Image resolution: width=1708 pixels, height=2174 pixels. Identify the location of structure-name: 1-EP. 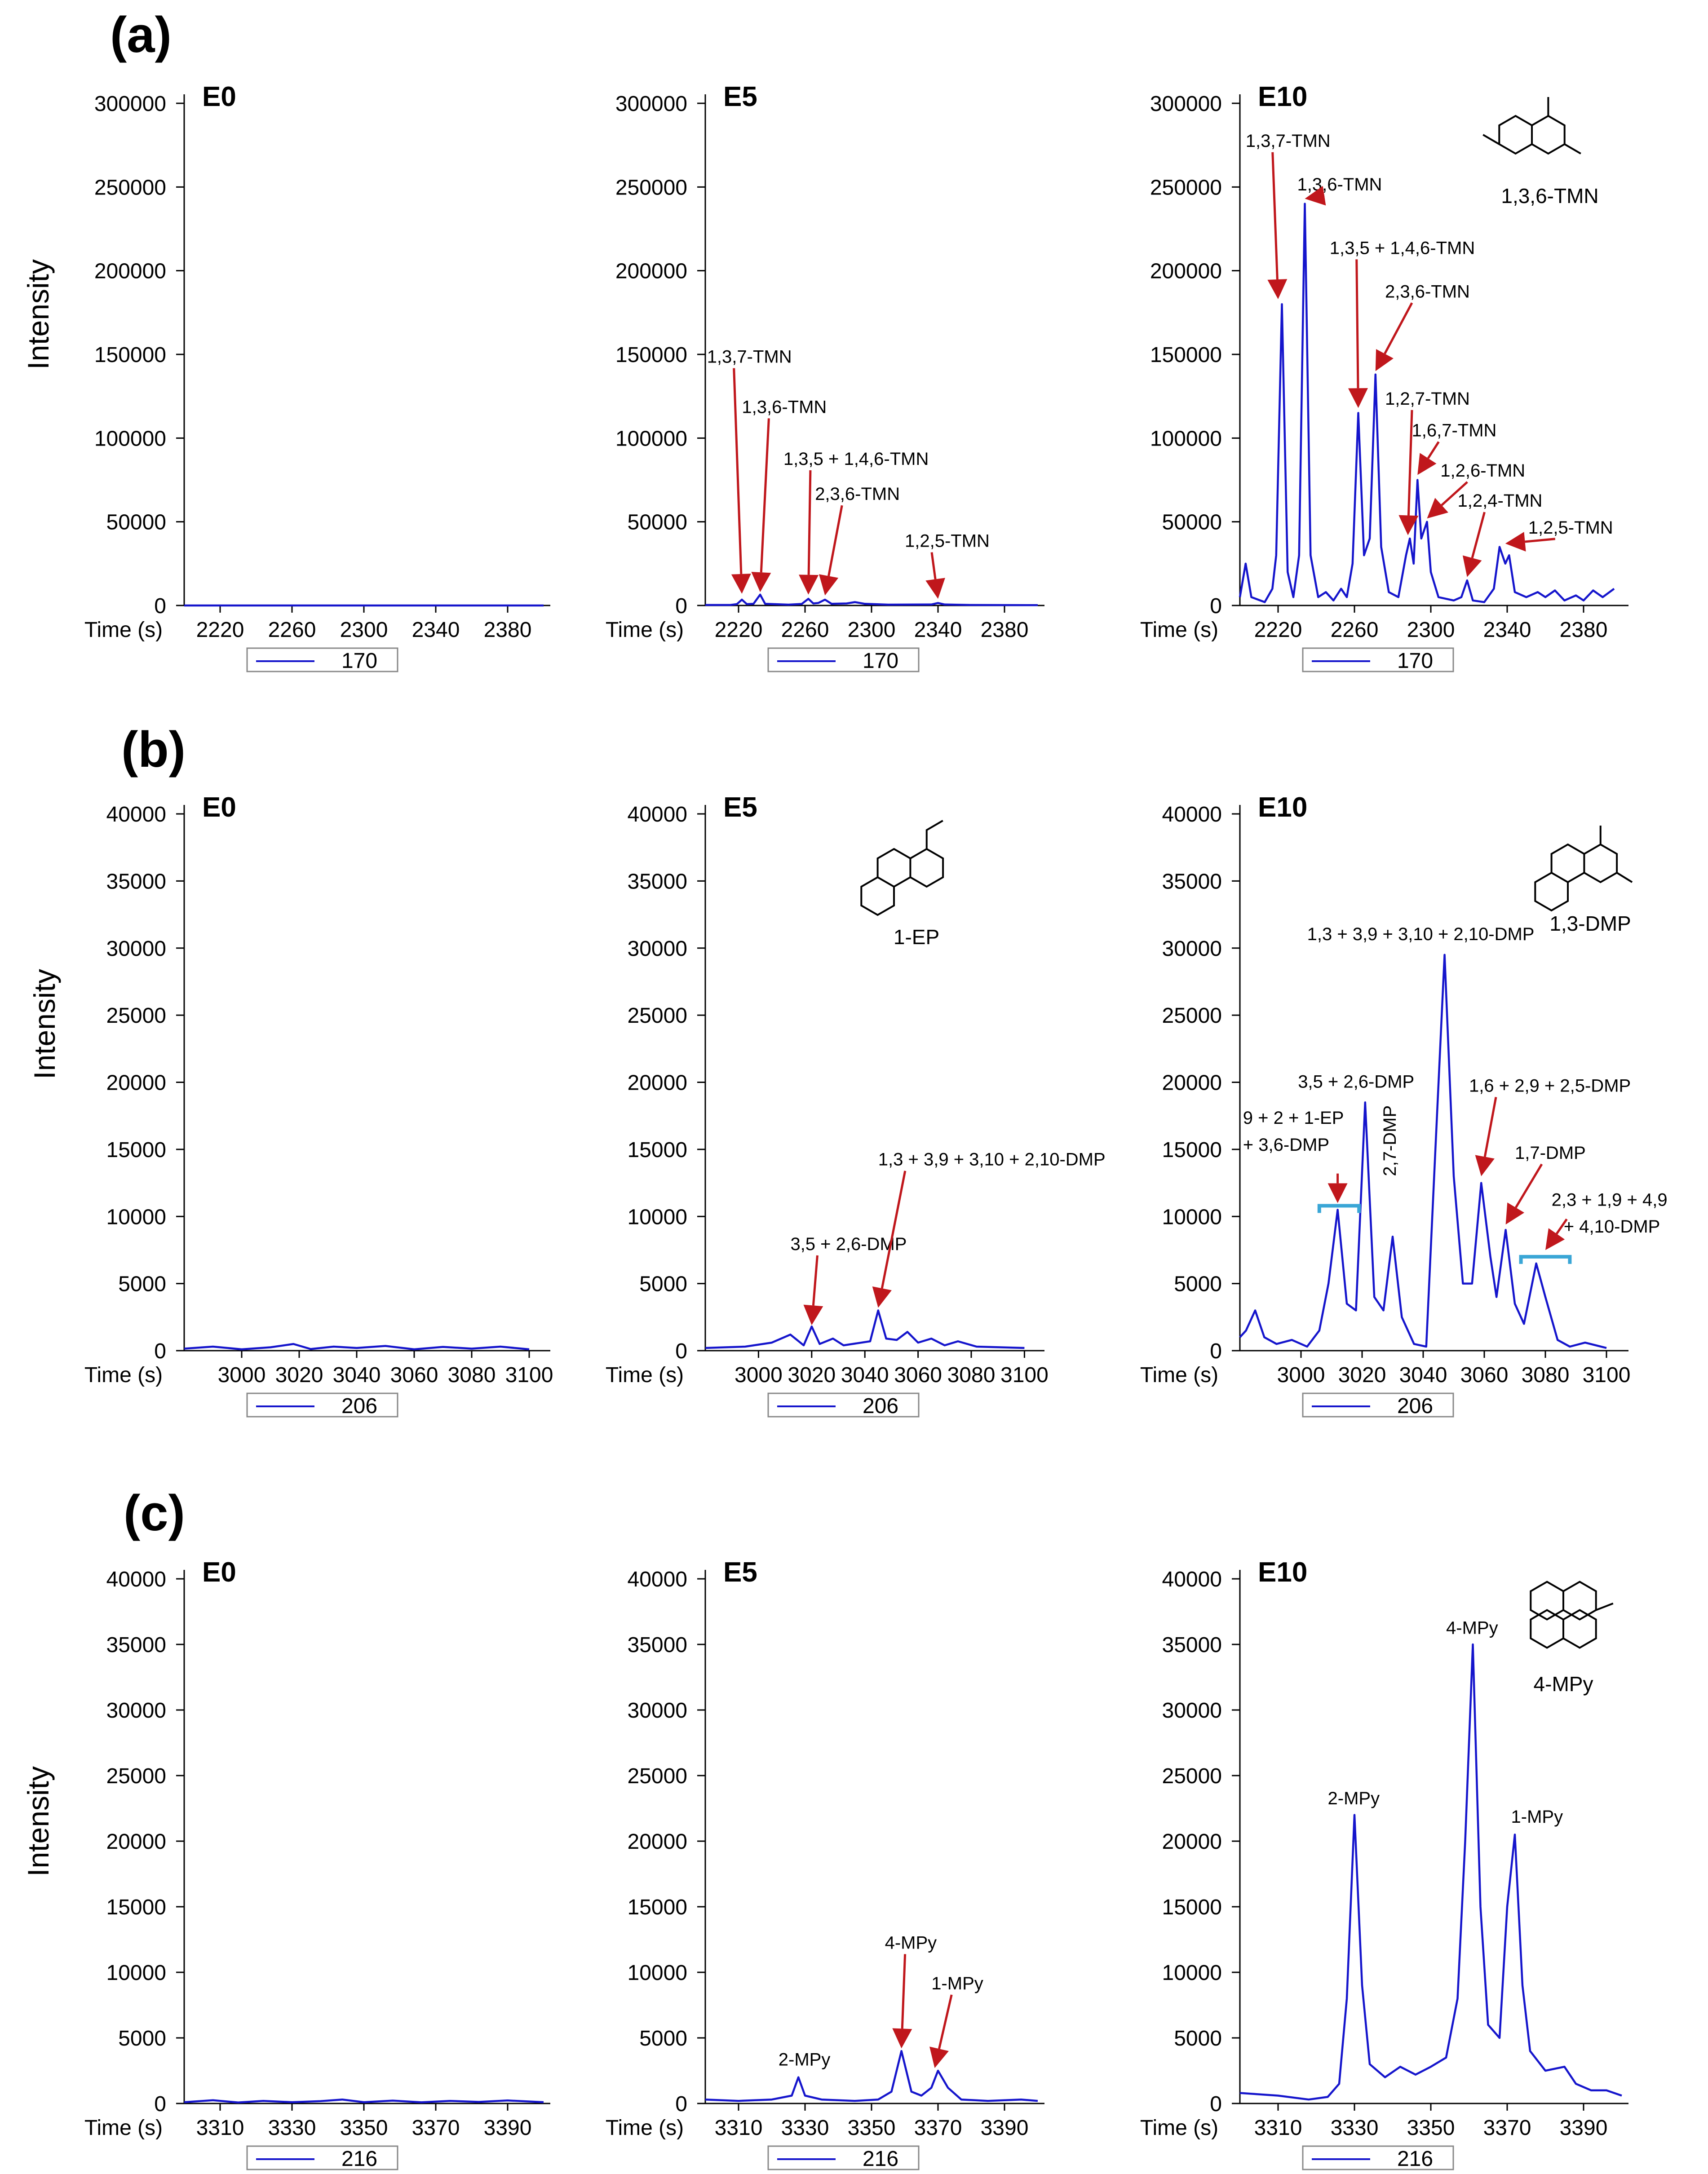
(916, 937).